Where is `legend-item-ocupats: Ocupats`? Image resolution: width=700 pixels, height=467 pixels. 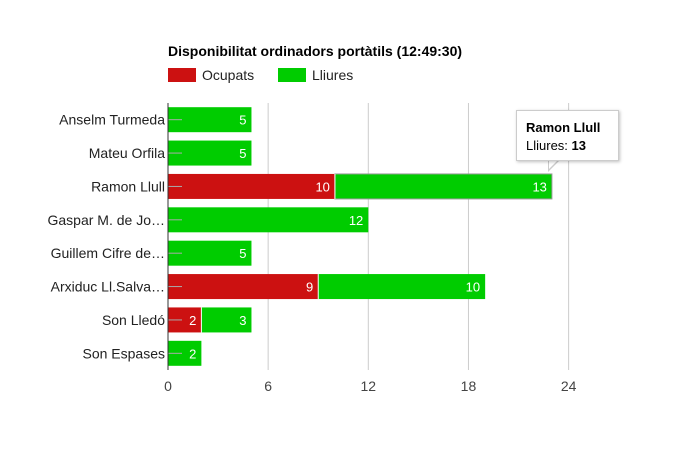 legend-item-ocupats: Ocupats is located at coordinates (211, 74).